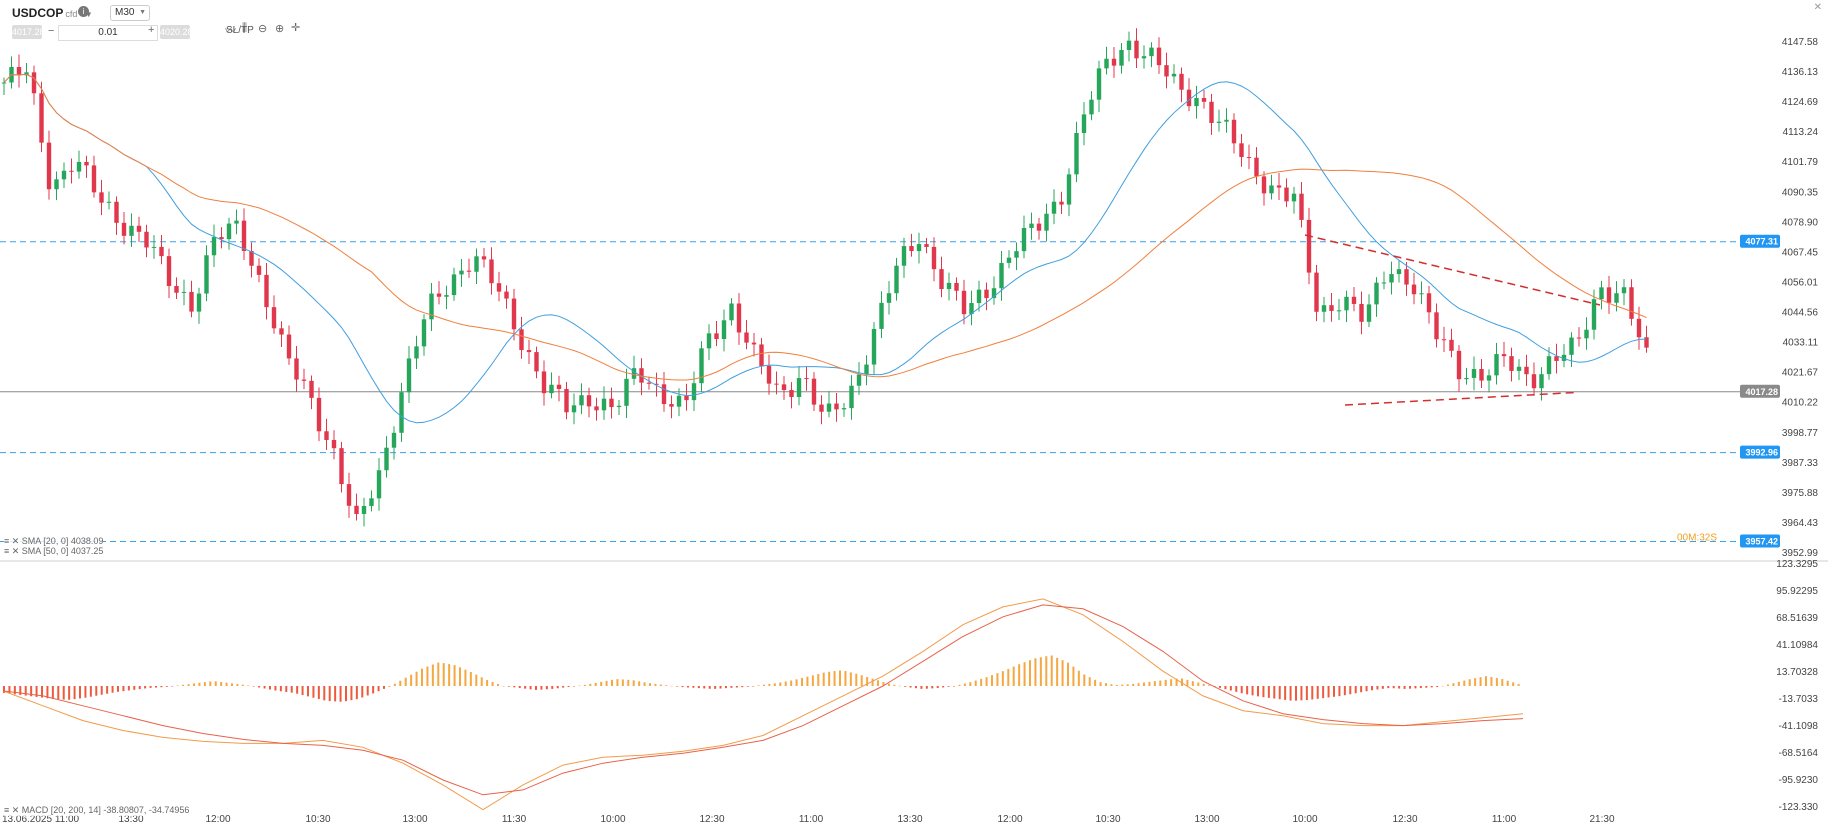 The image size is (1828, 828). What do you see at coordinates (263, 29) in the screenshot?
I see `zoom-out-icon: ⊖` at bounding box center [263, 29].